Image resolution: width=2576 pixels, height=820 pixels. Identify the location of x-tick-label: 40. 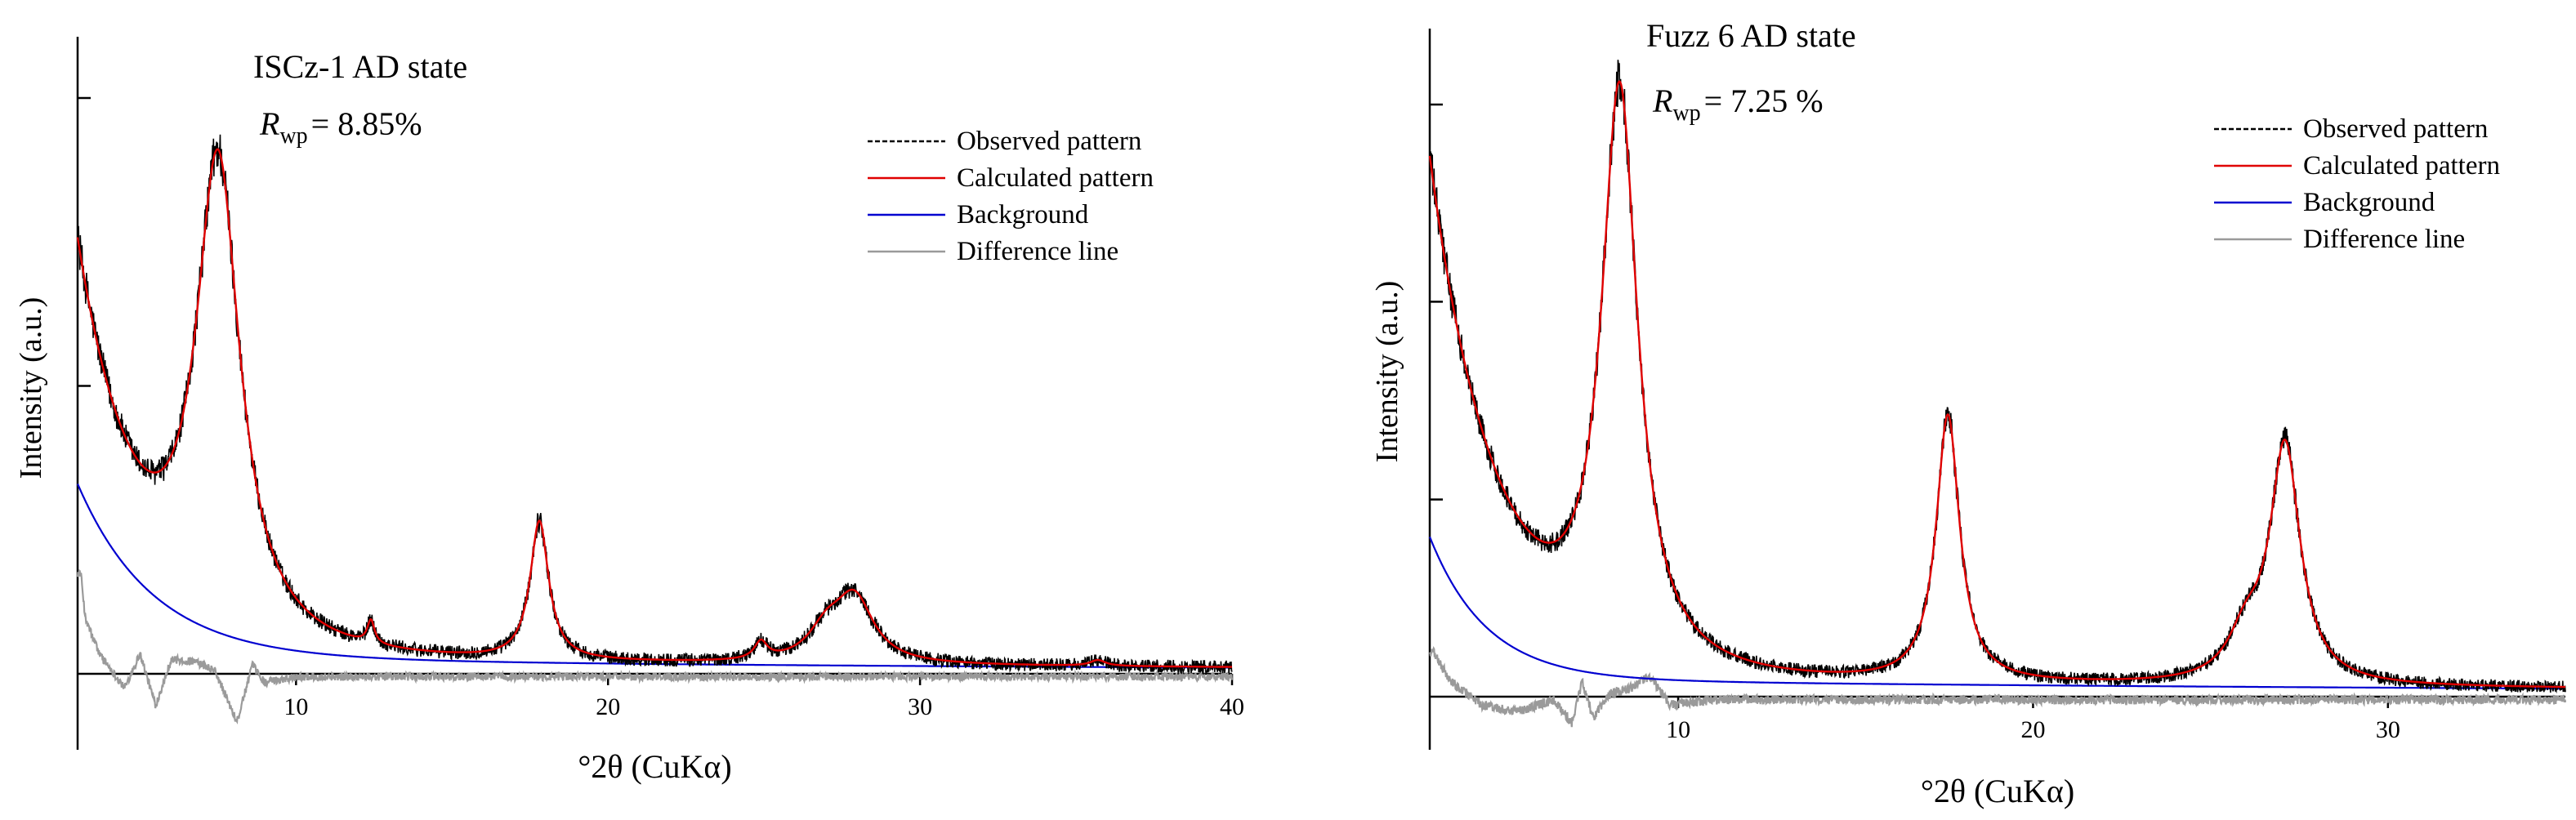
(1232, 706).